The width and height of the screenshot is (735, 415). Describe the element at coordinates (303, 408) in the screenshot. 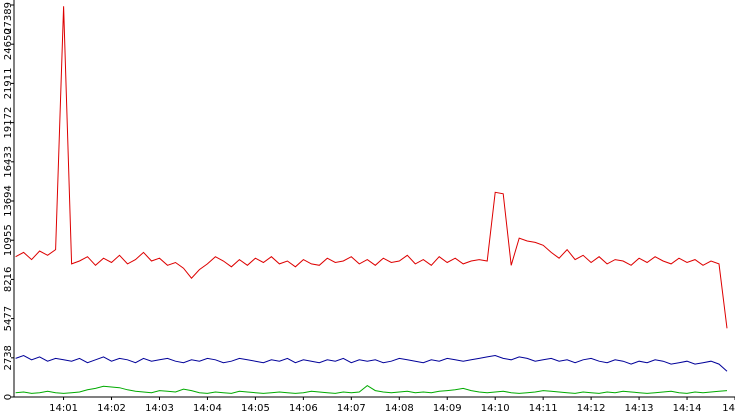

I see `x-tick-label: 14:06` at that location.